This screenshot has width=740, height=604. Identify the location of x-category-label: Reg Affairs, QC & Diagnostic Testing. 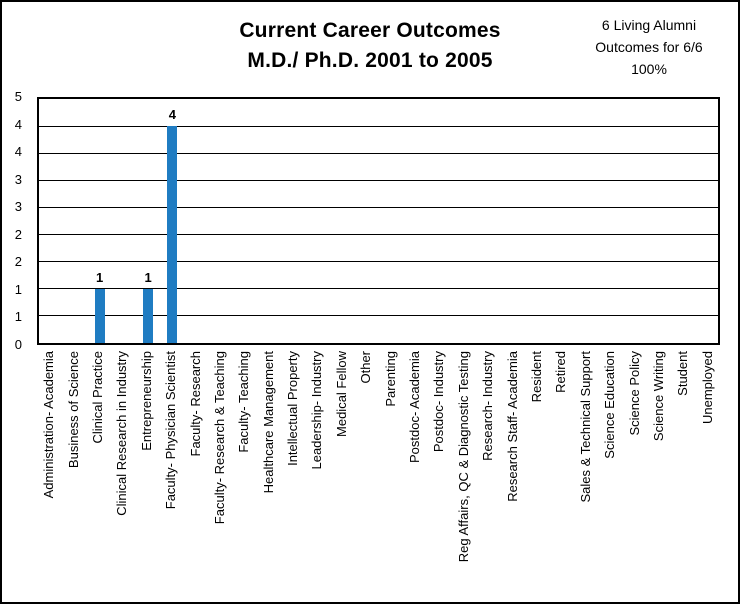
(463, 457).